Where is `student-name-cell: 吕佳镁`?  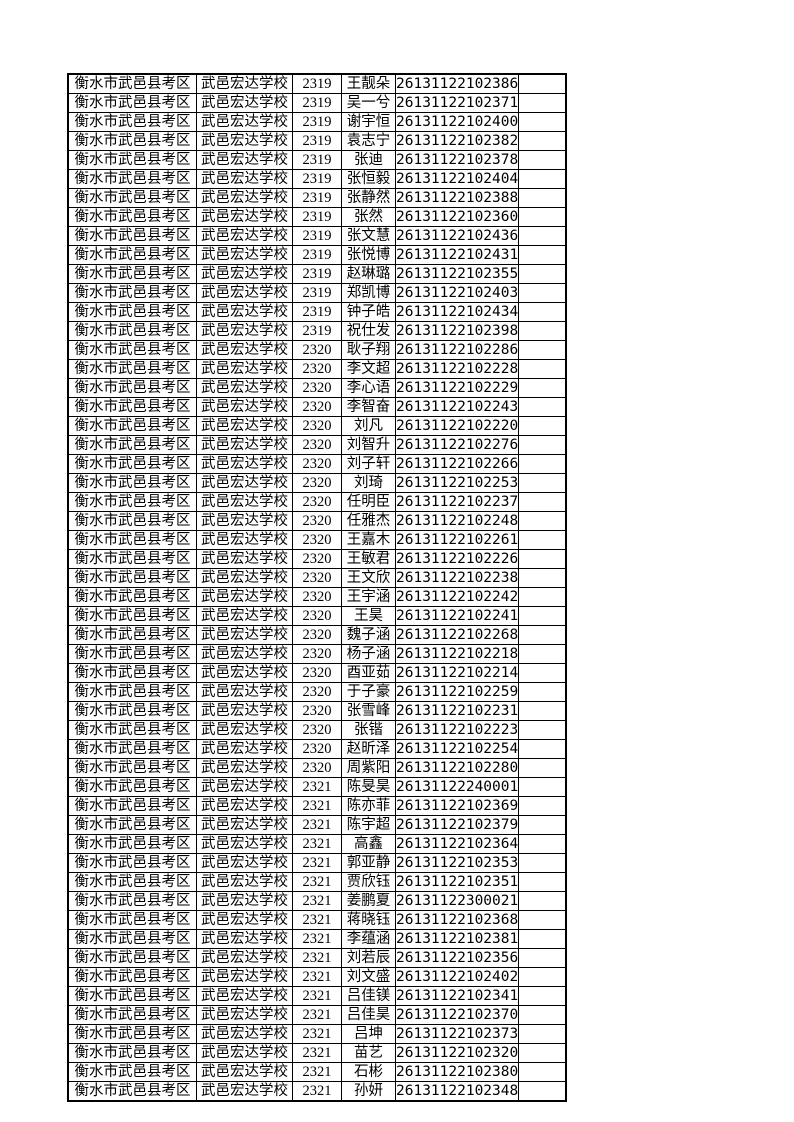
student-name-cell: 吕佳镁 is located at coordinates (368, 996).